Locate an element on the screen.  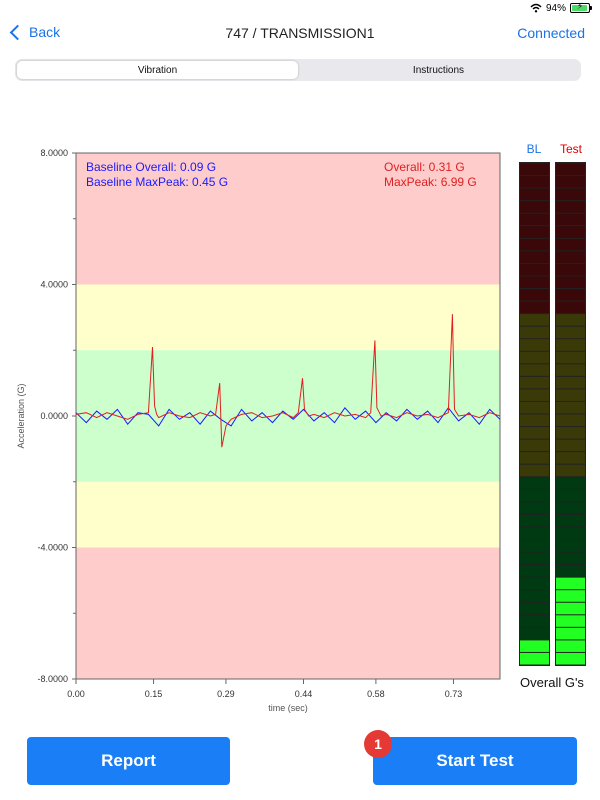
tab-vibration: Vibration is located at coordinates (157, 70).